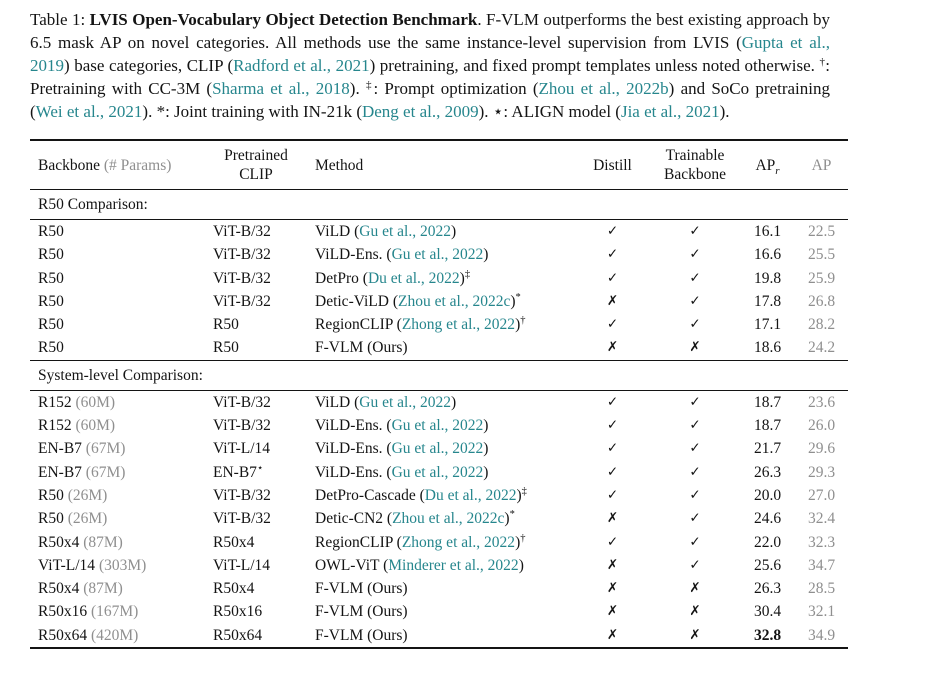  Describe the element at coordinates (767, 402) in the screenshot. I see `ap-rare-value: 18.7` at that location.